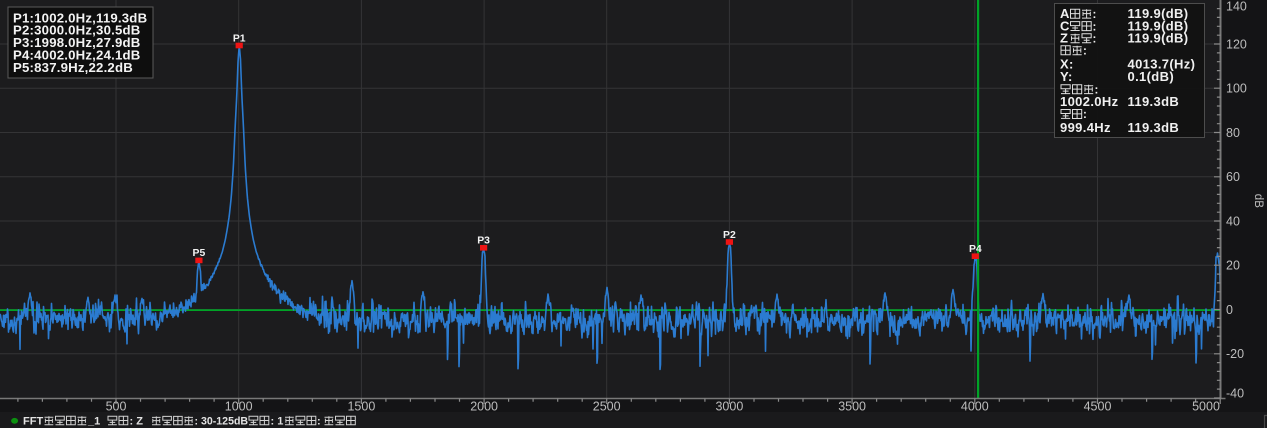  What do you see at coordinates (239, 407) in the screenshot?
I see `svg-text: 1000` at bounding box center [239, 407].